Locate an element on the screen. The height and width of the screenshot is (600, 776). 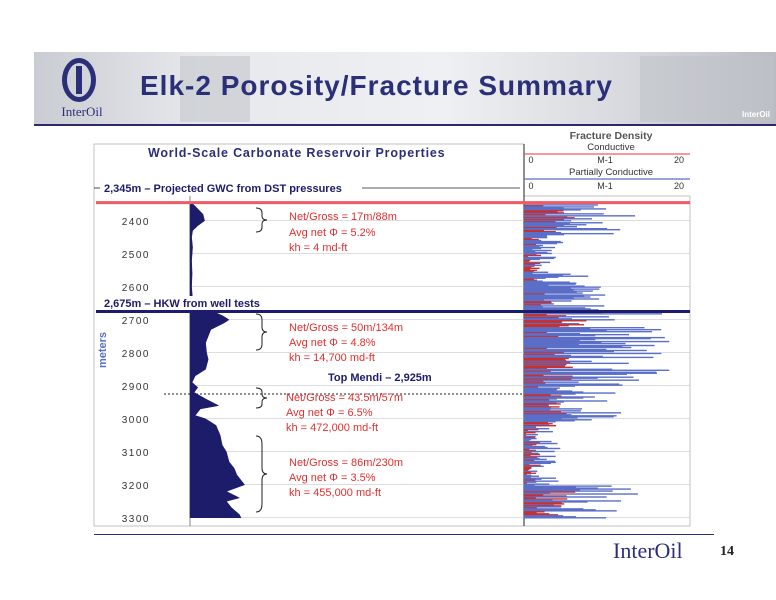
page-number: 14 is located at coordinates (727, 551).